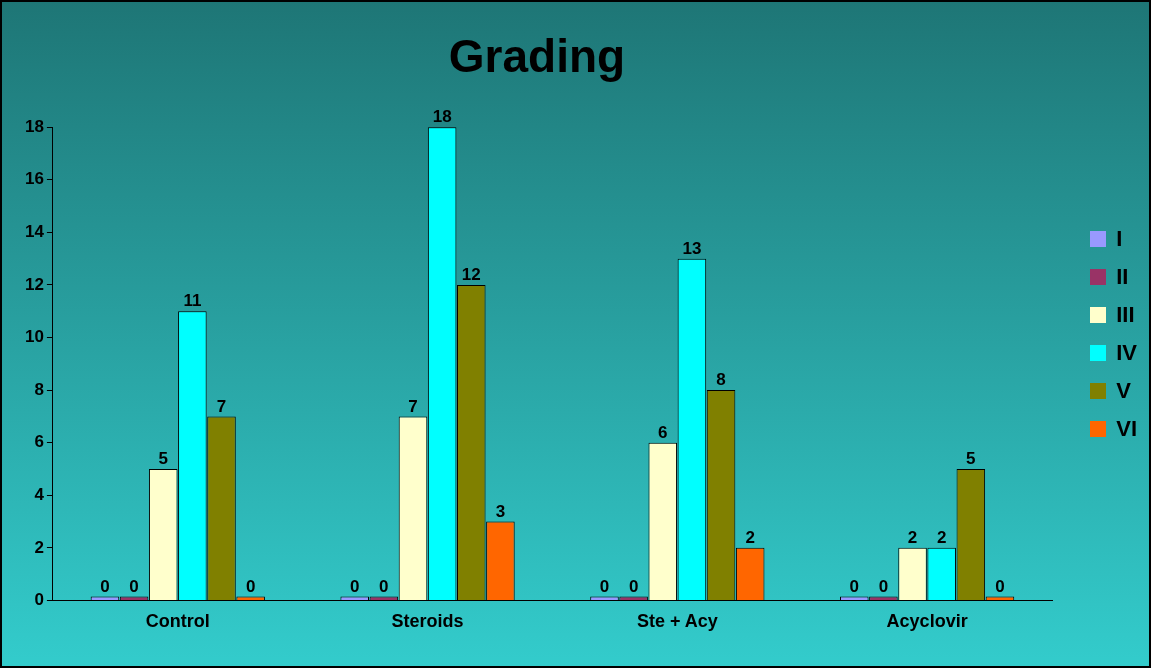 The height and width of the screenshot is (668, 1151). What do you see at coordinates (427, 621) in the screenshot?
I see `x-tick-label: Steroids` at bounding box center [427, 621].